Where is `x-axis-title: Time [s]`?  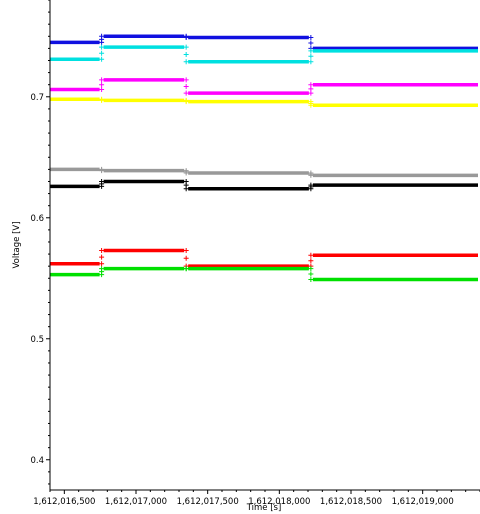 x-axis-title: Time [s] is located at coordinates (264, 508).